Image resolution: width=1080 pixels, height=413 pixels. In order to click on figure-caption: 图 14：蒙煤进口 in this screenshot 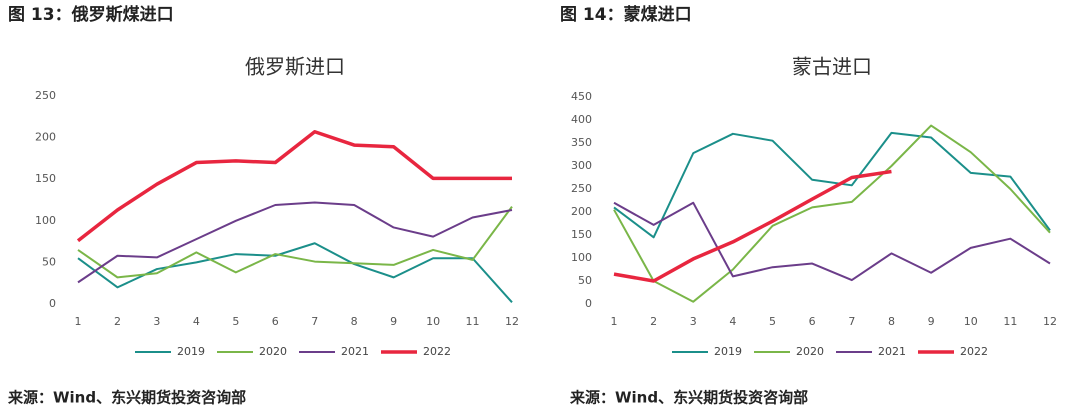, I will do `click(626, 14)`.